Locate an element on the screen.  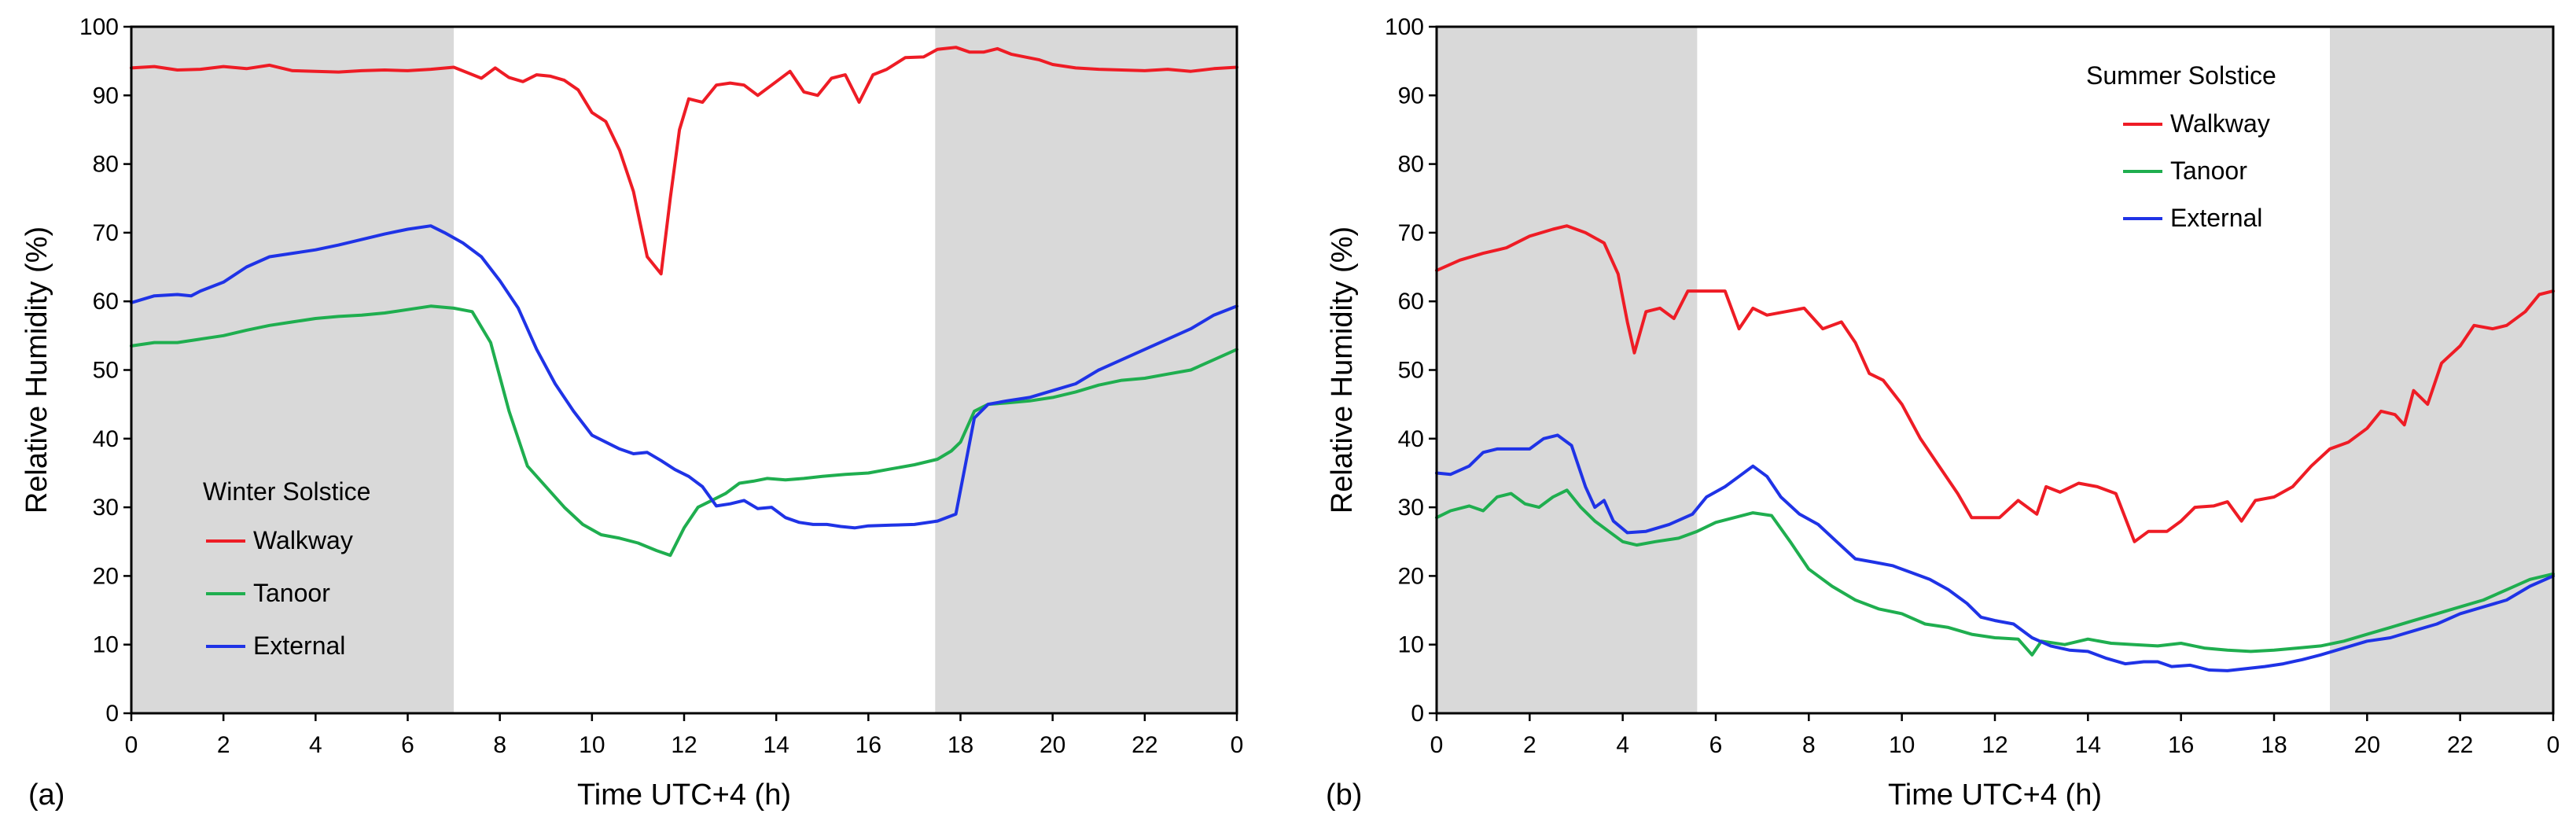
panel-label: (a) is located at coordinates (46, 795).